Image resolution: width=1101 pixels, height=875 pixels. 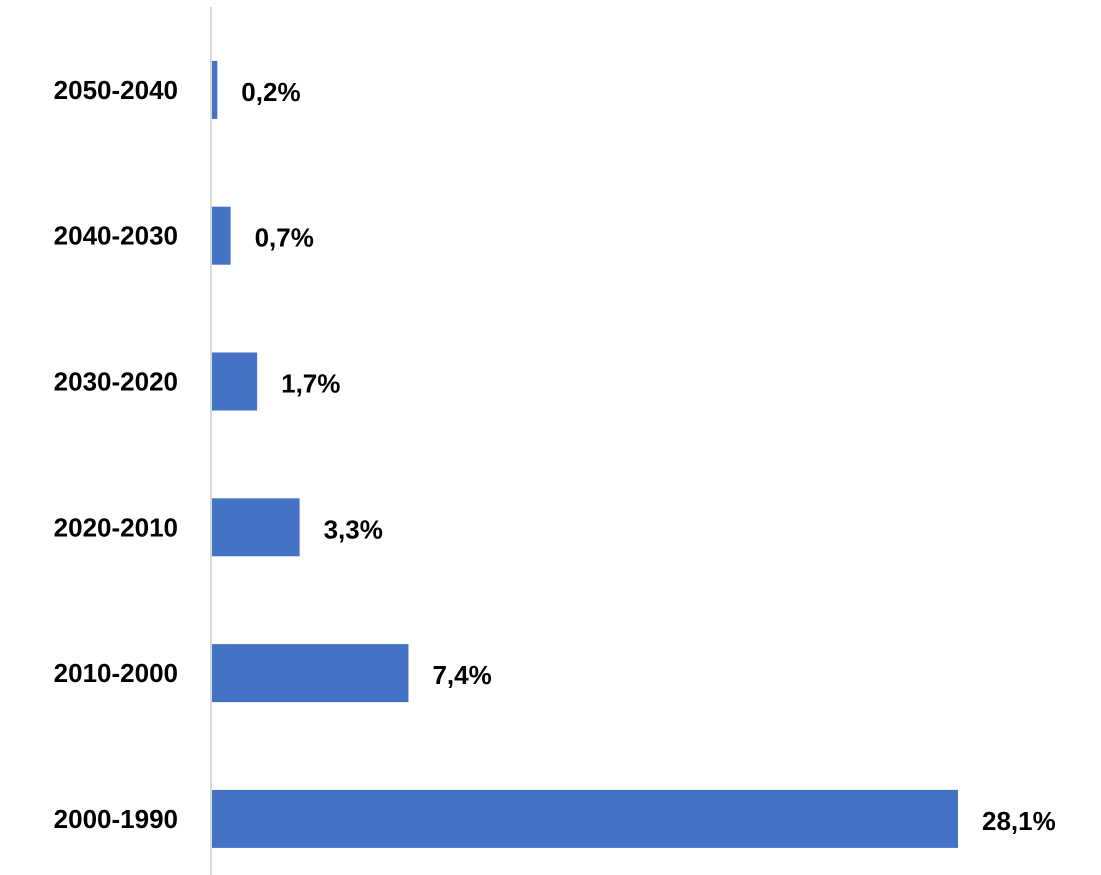 What do you see at coordinates (310, 384) in the screenshot?
I see `value-label: 1,7%` at bounding box center [310, 384].